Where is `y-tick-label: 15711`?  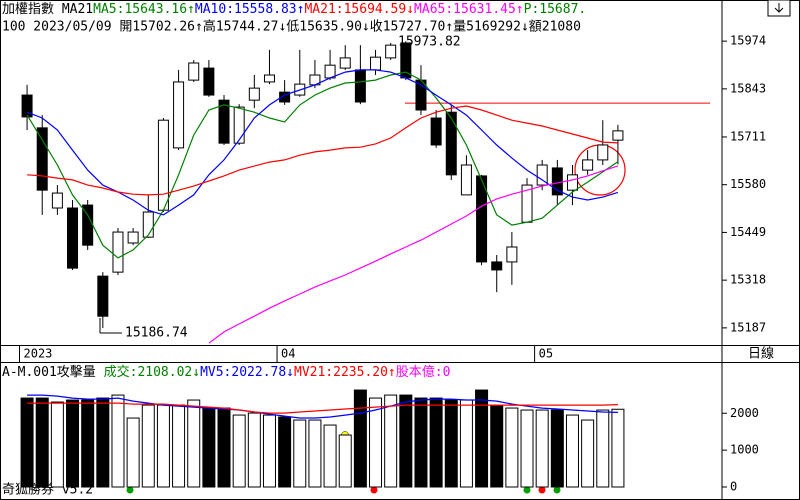 y-tick-label: 15711 is located at coordinates (748, 136).